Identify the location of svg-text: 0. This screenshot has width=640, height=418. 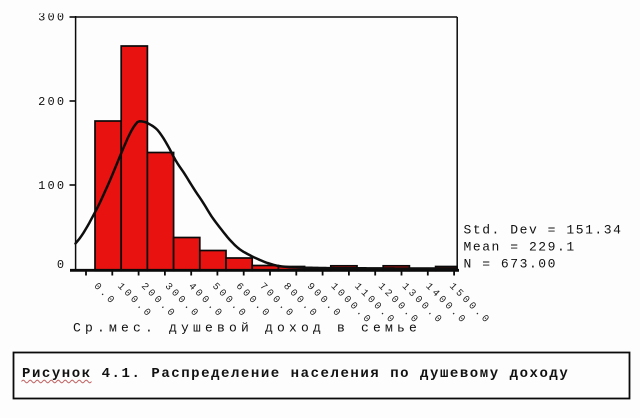
(61, 265).